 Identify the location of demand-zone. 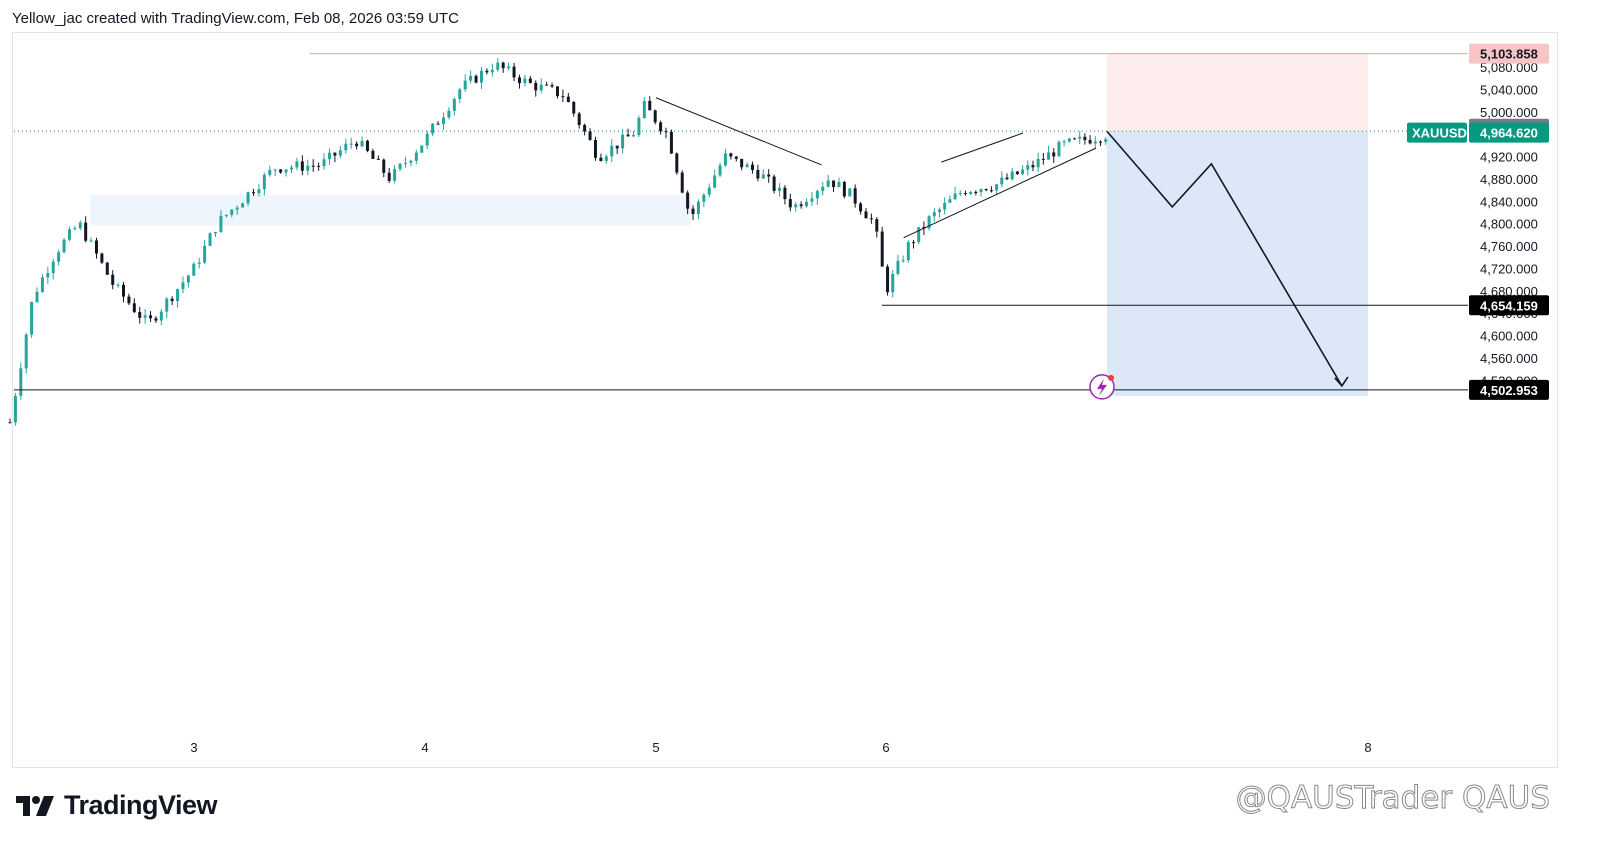
(390, 210).